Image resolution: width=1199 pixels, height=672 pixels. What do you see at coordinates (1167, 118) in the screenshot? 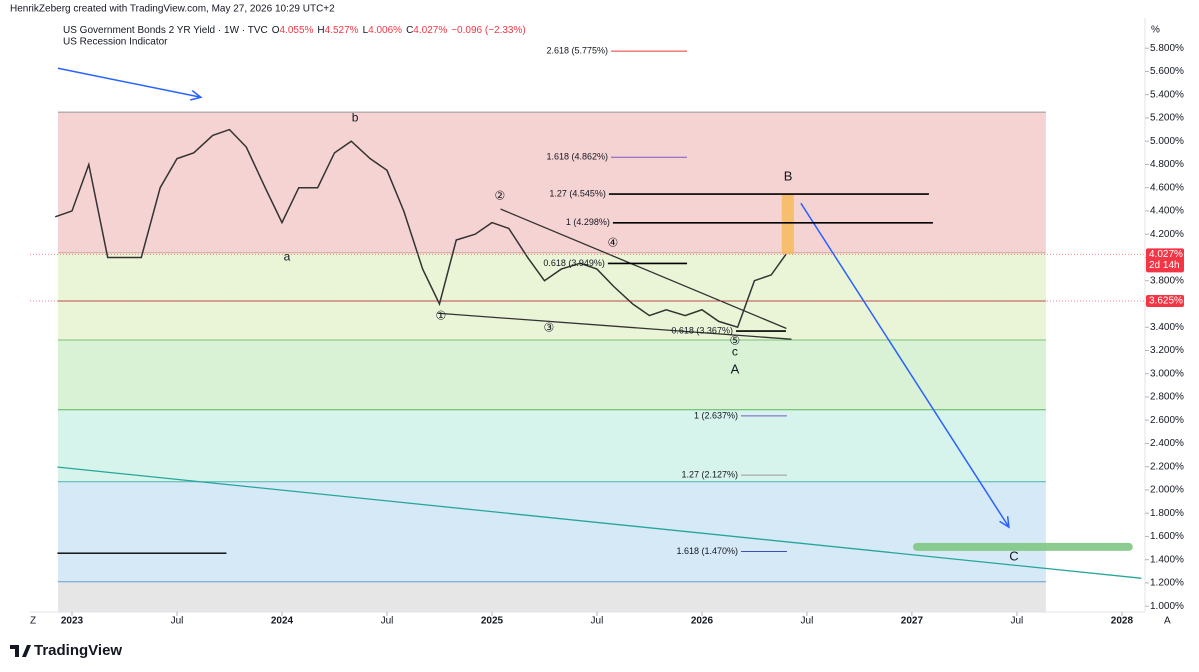
I see `y-tick-label: 5.200%` at bounding box center [1167, 118].